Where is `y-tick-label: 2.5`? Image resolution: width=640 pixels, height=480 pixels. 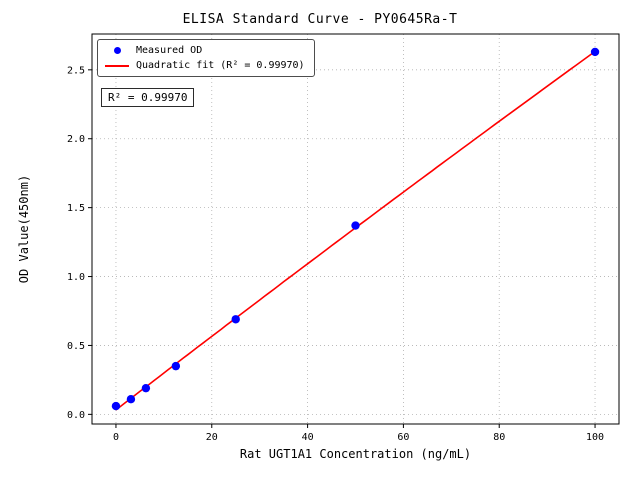 y-tick-label: 2.5 is located at coordinates (76, 70).